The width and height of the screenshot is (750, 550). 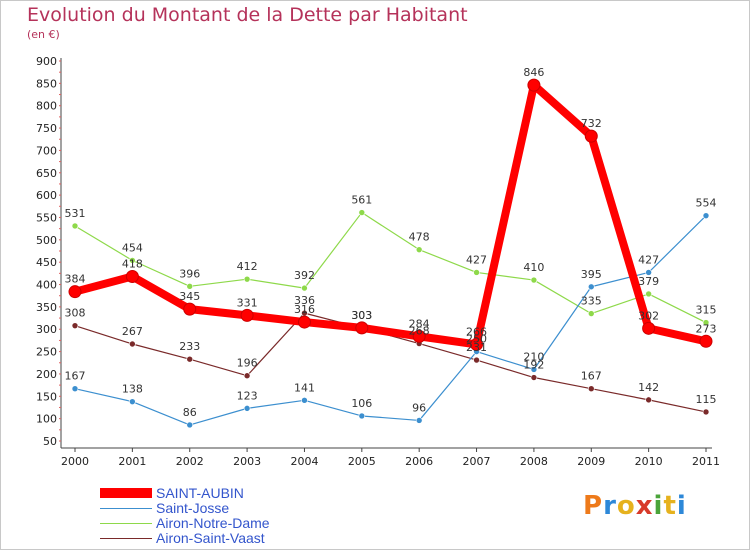 What do you see at coordinates (75, 461) in the screenshot?
I see `x-tick-label: 2000` at bounding box center [75, 461].